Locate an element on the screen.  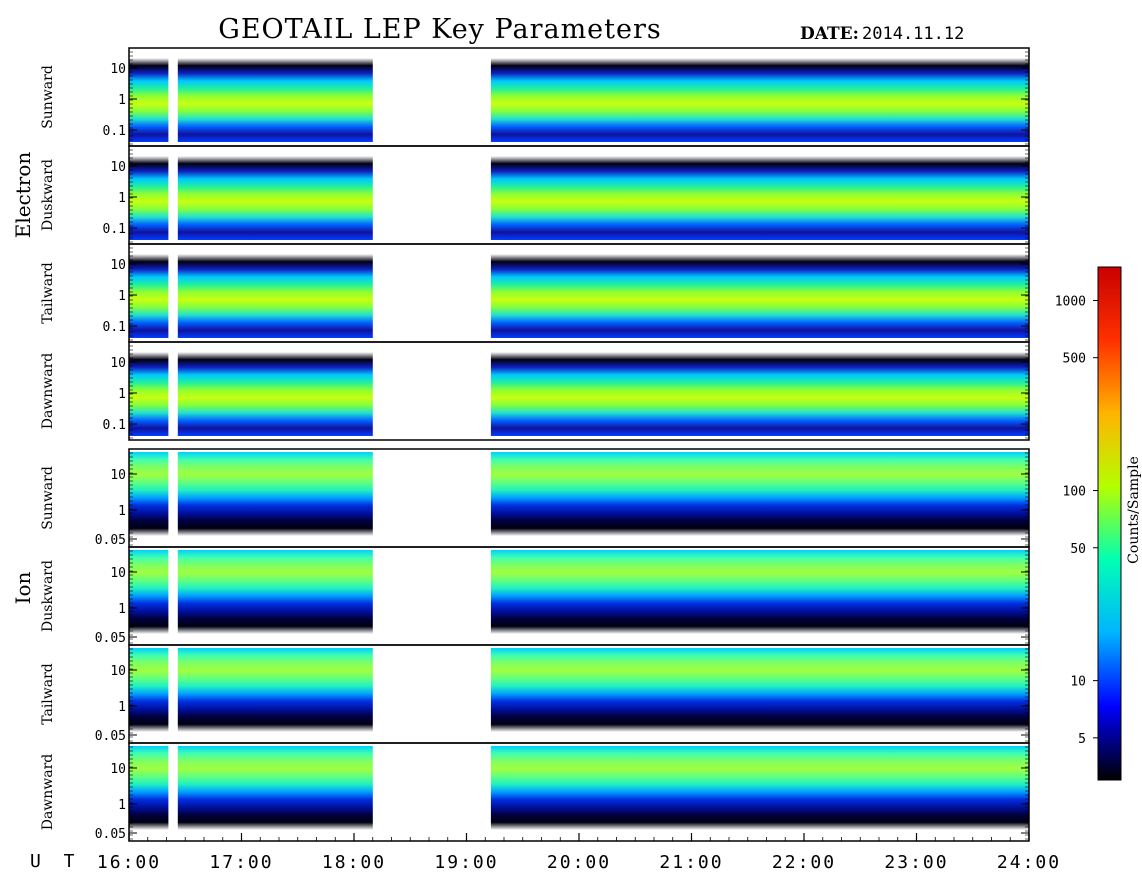
group-label-ion: Ion is located at coordinates (23, 587).